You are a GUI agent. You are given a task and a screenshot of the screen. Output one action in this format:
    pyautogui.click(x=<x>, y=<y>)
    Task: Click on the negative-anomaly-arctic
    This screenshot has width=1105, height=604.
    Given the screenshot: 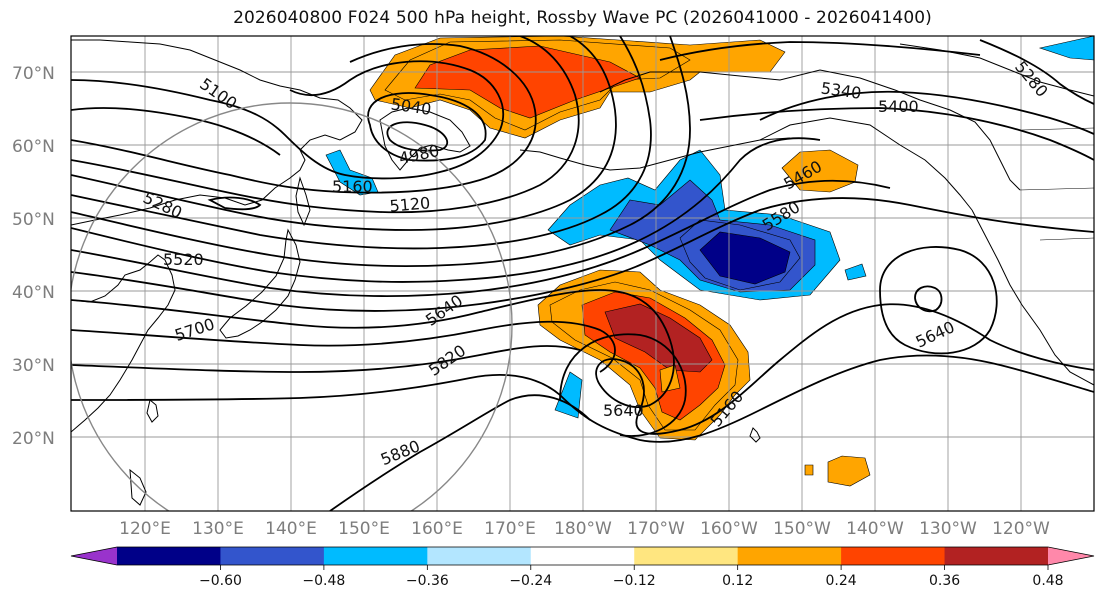 What is the action you would take?
    pyautogui.click(x=1066, y=48)
    